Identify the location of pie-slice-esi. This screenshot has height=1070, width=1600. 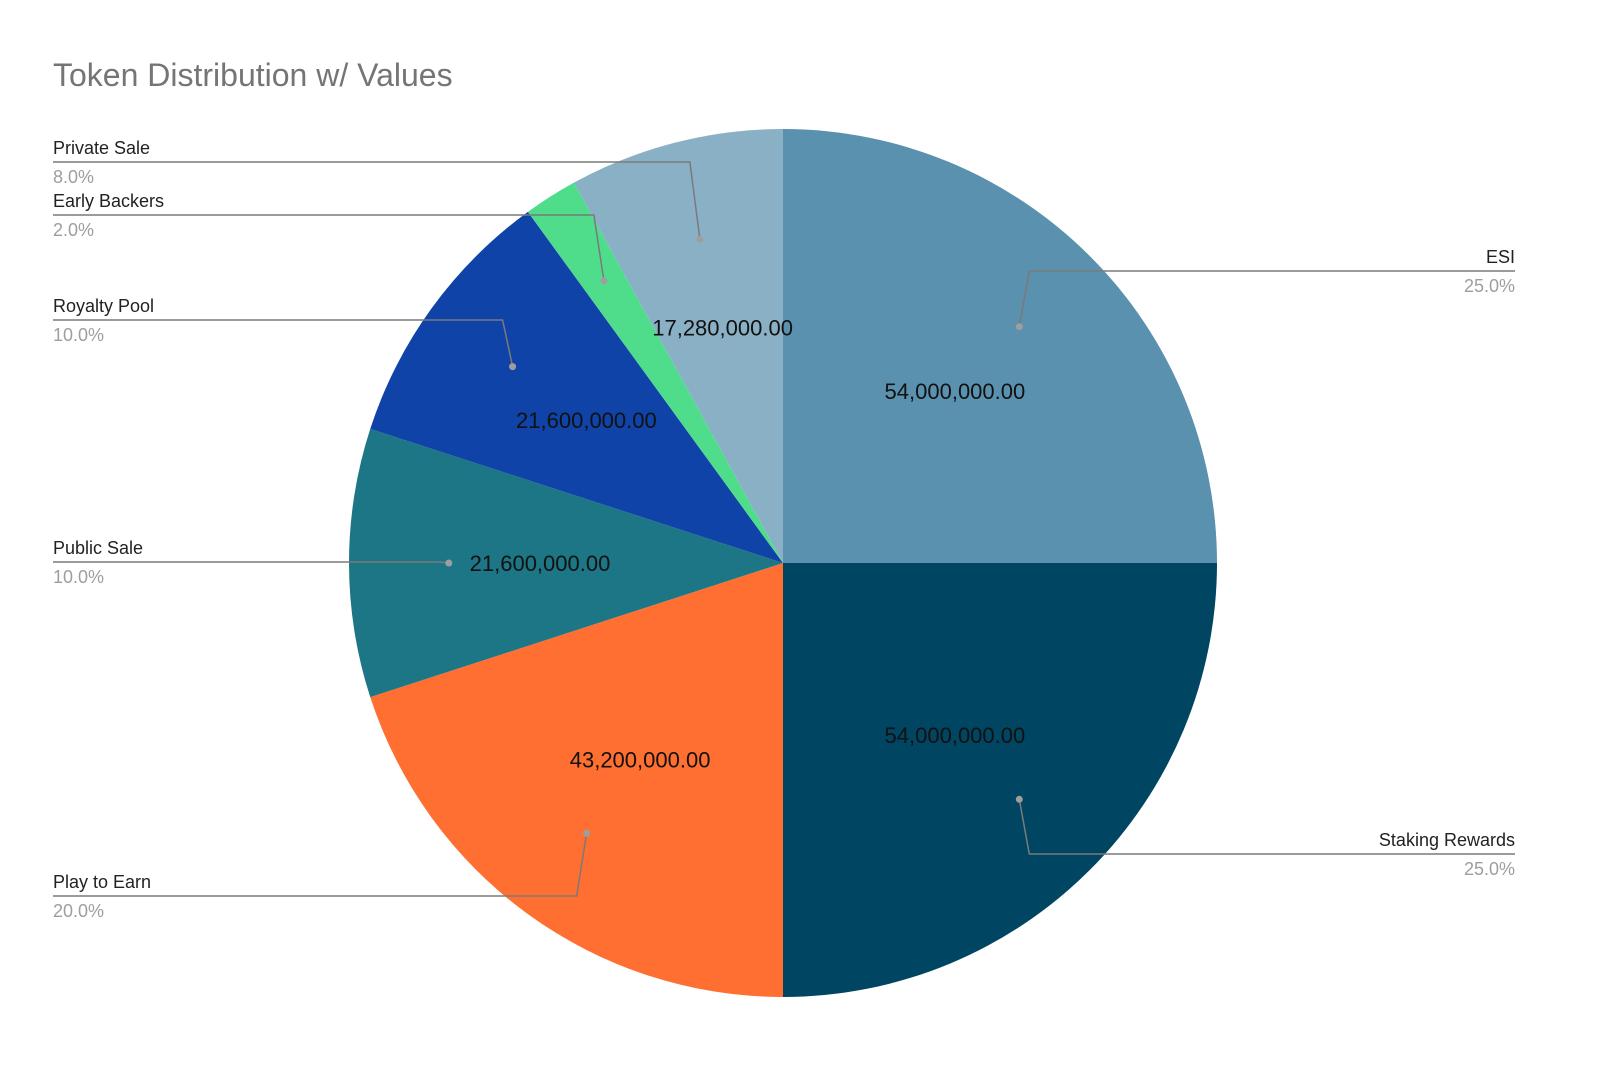
(1000, 346).